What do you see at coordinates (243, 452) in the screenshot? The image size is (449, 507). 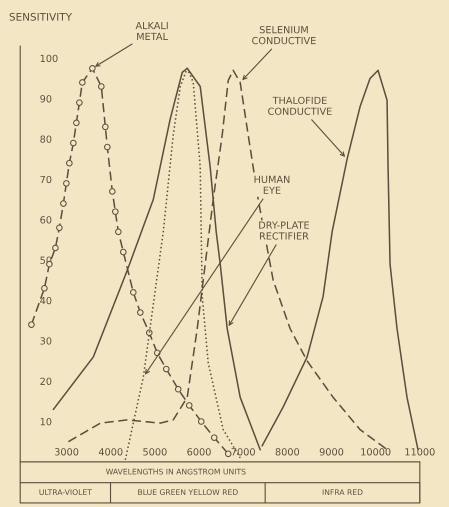 I see `x-tick-label: 7000` at bounding box center [243, 452].